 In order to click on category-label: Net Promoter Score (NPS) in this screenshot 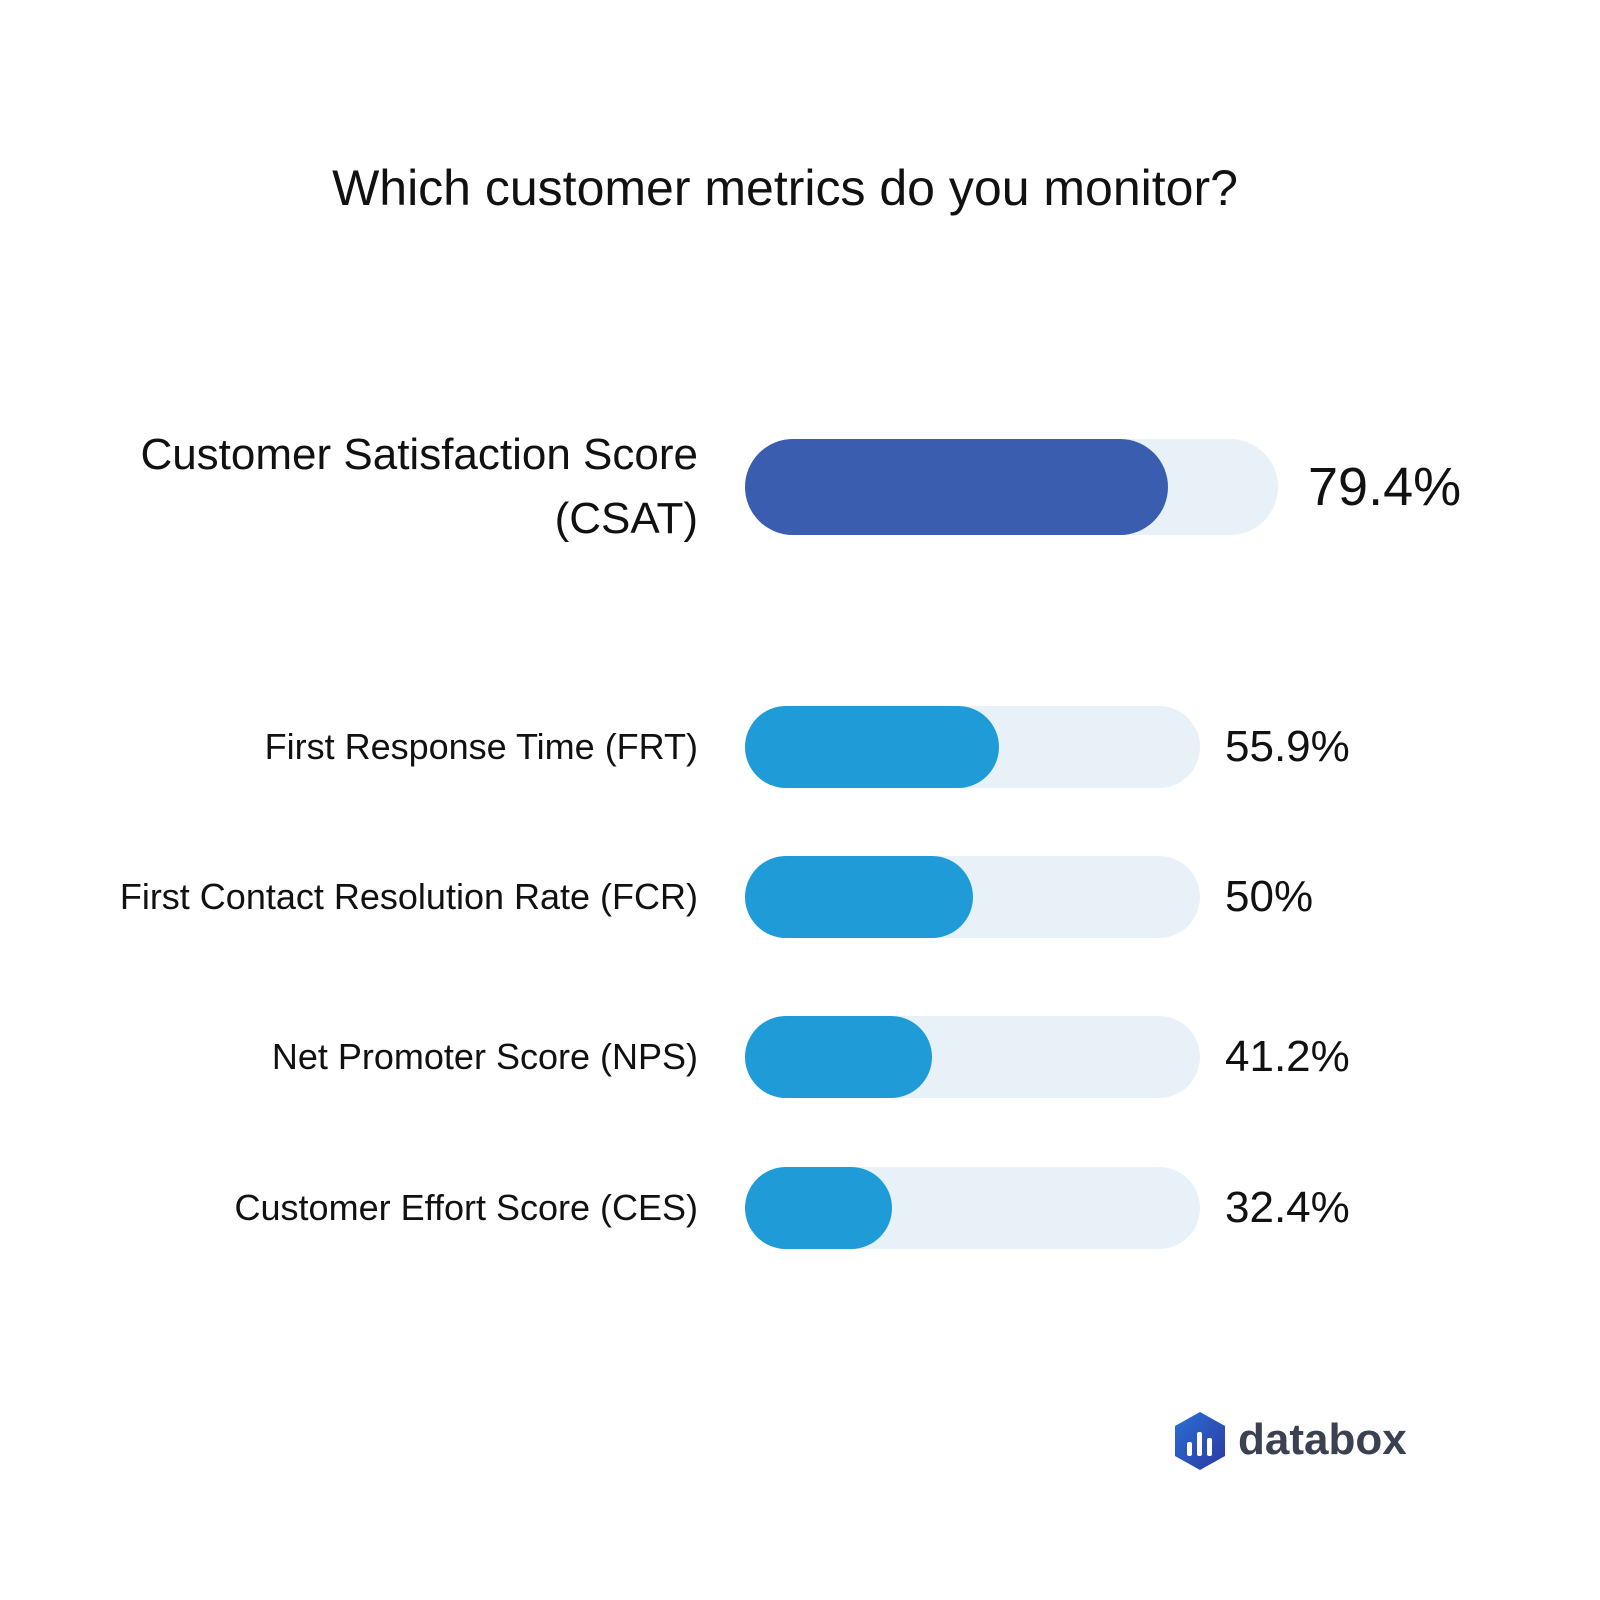, I will do `click(484, 1056)`.